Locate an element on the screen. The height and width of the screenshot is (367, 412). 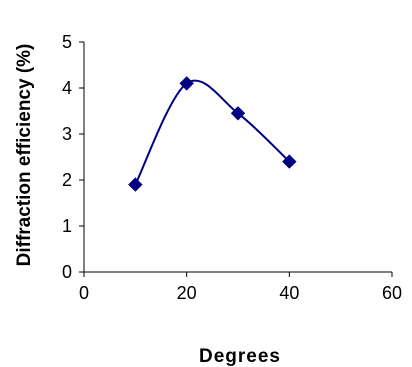
series-line is located at coordinates (212, 132).